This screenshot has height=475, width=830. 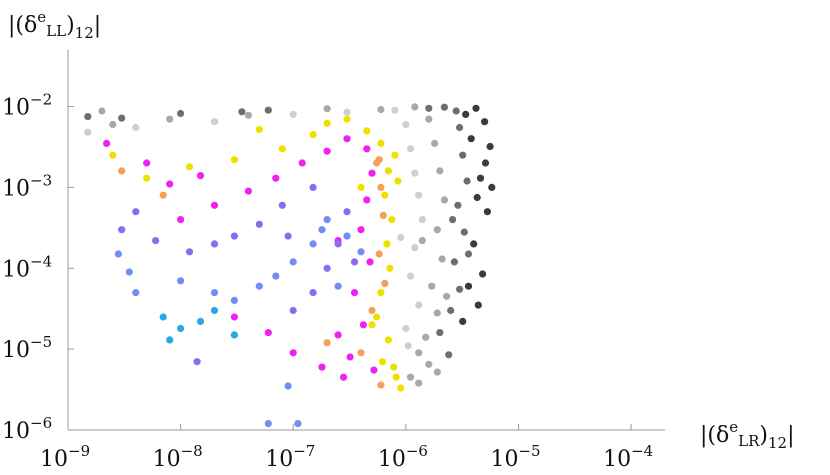 What do you see at coordinates (790, 435) in the screenshot?
I see `x-axis-title-tail: |` at bounding box center [790, 435].